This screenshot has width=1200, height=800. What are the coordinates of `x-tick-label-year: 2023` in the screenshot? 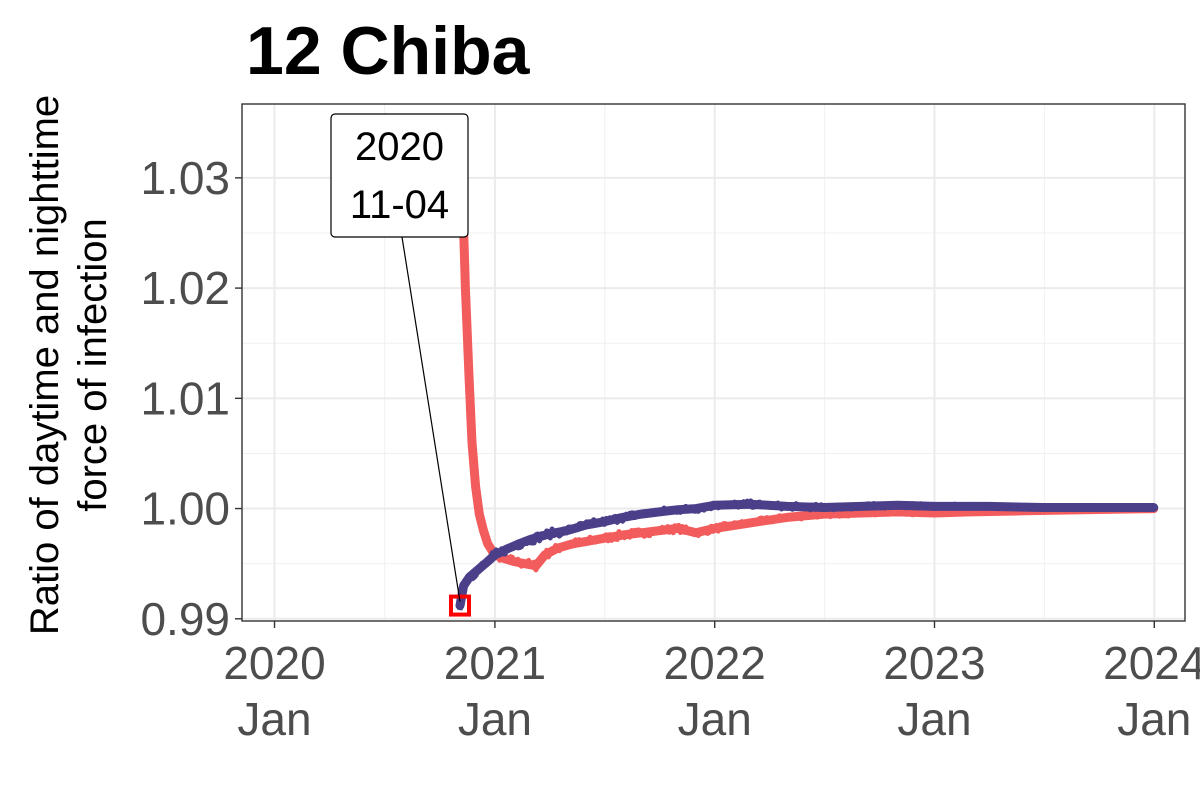 It's located at (934, 663).